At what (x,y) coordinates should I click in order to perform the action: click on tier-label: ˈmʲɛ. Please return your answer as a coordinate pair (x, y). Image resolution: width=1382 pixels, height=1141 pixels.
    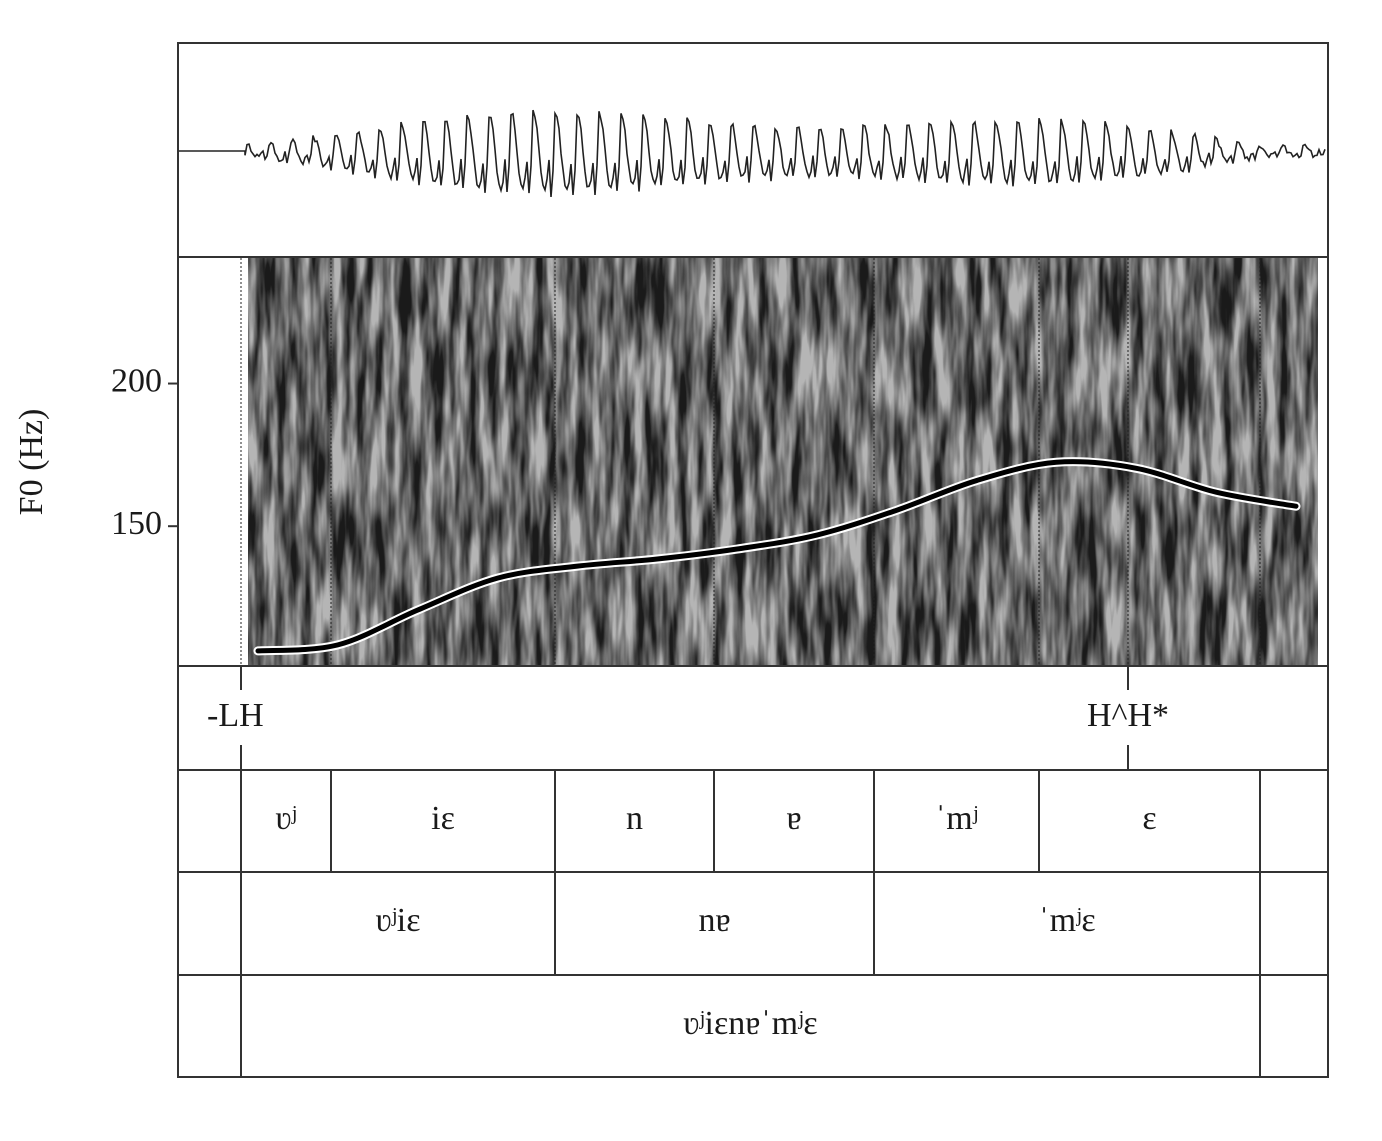
    Looking at the image, I should click on (1066, 920).